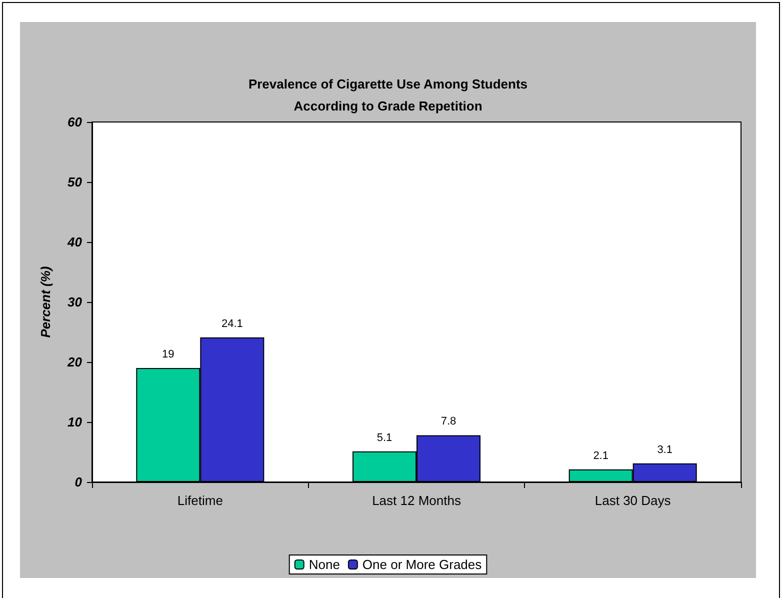 The height and width of the screenshot is (598, 782). I want to click on y-tick-label: 60, so click(75, 122).